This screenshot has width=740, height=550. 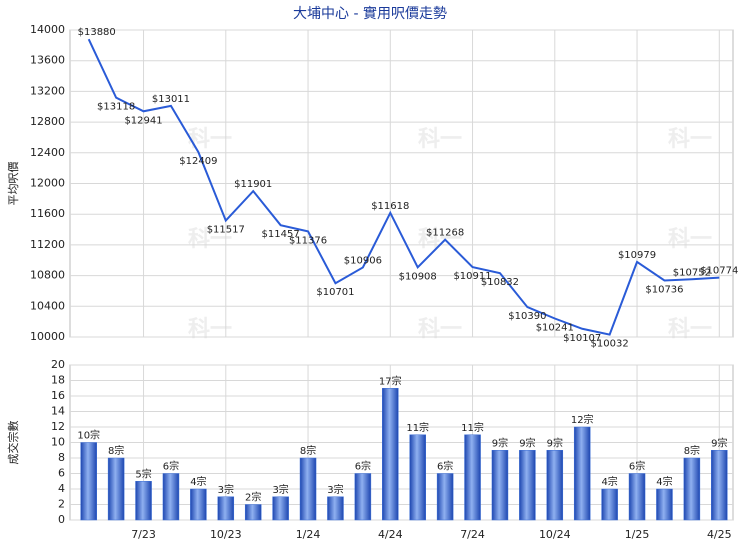 What do you see at coordinates (637, 255) in the screenshot?
I see `data-label: $10979` at bounding box center [637, 255].